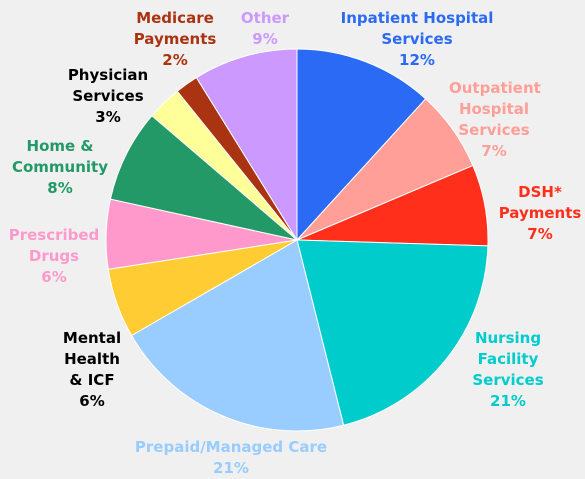 The width and height of the screenshot is (585, 479). Describe the element at coordinates (92, 359) in the screenshot. I see `category-name: Mental Health & ICF` at that location.